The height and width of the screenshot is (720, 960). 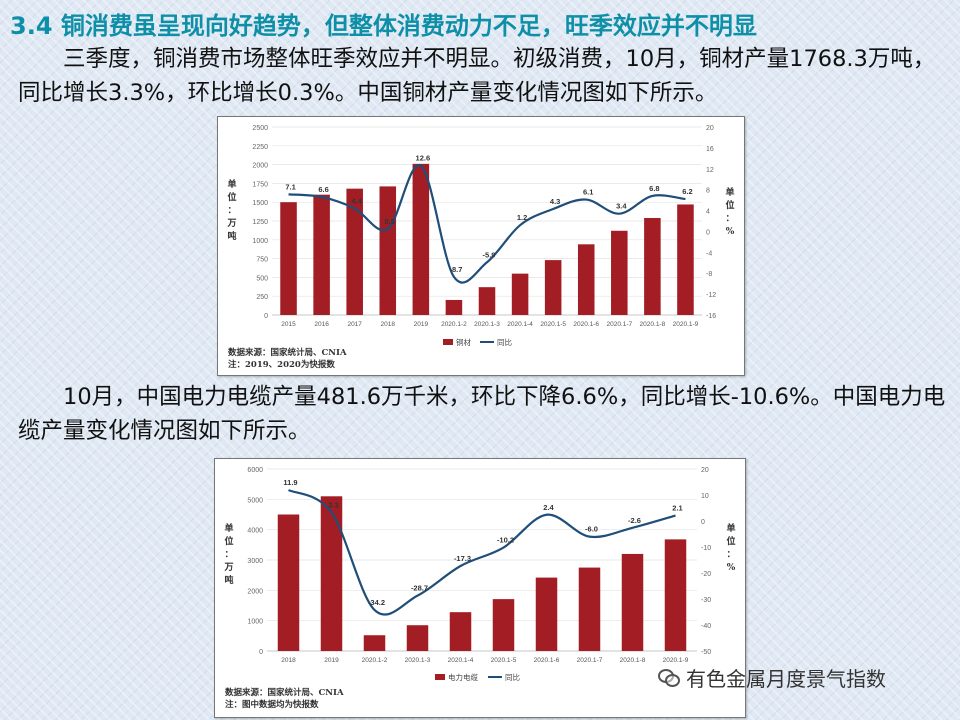 What do you see at coordinates (260, 184) in the screenshot?
I see `y-tick-label: 1750` at bounding box center [260, 184].